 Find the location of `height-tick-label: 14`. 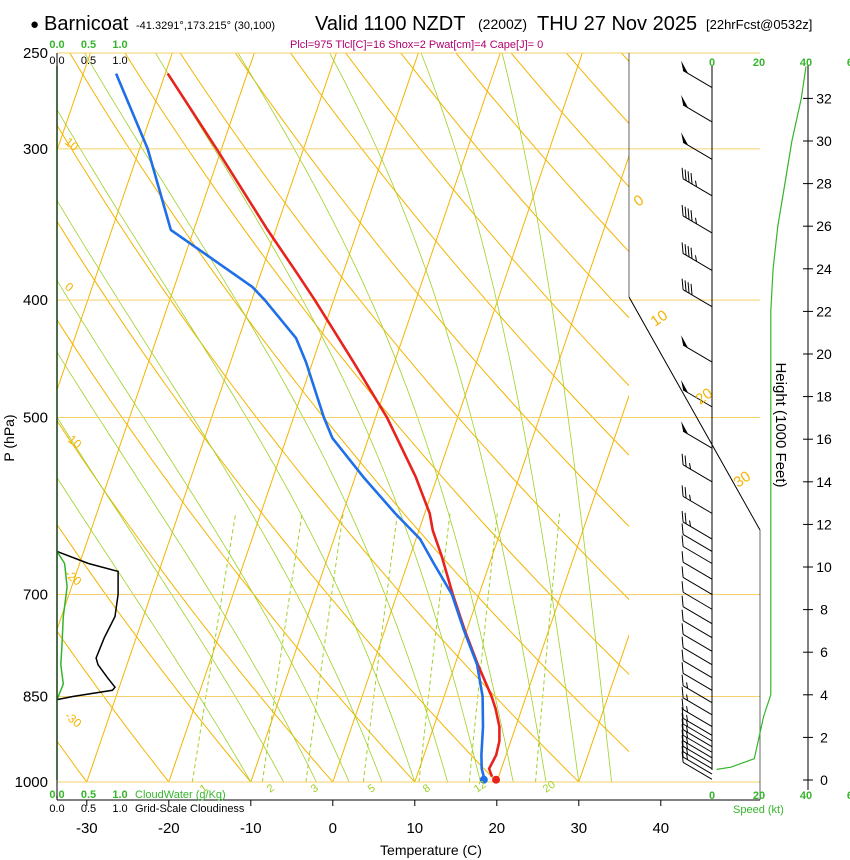

height-tick-label: 14 is located at coordinates (824, 482).